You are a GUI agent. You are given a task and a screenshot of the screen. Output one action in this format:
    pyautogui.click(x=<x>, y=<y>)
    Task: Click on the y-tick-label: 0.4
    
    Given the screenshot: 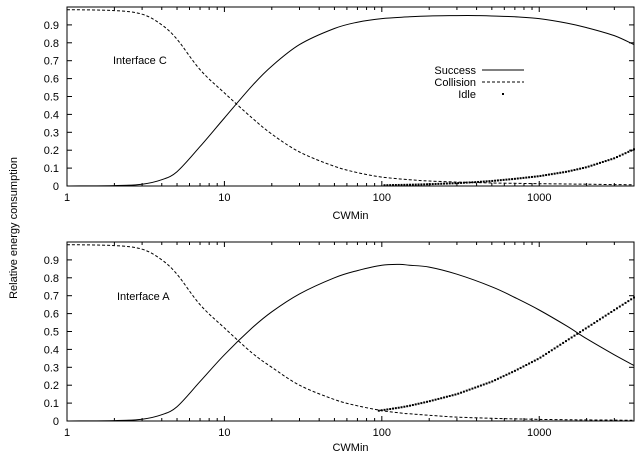 What is the action you would take?
    pyautogui.click(x=51, y=115)
    